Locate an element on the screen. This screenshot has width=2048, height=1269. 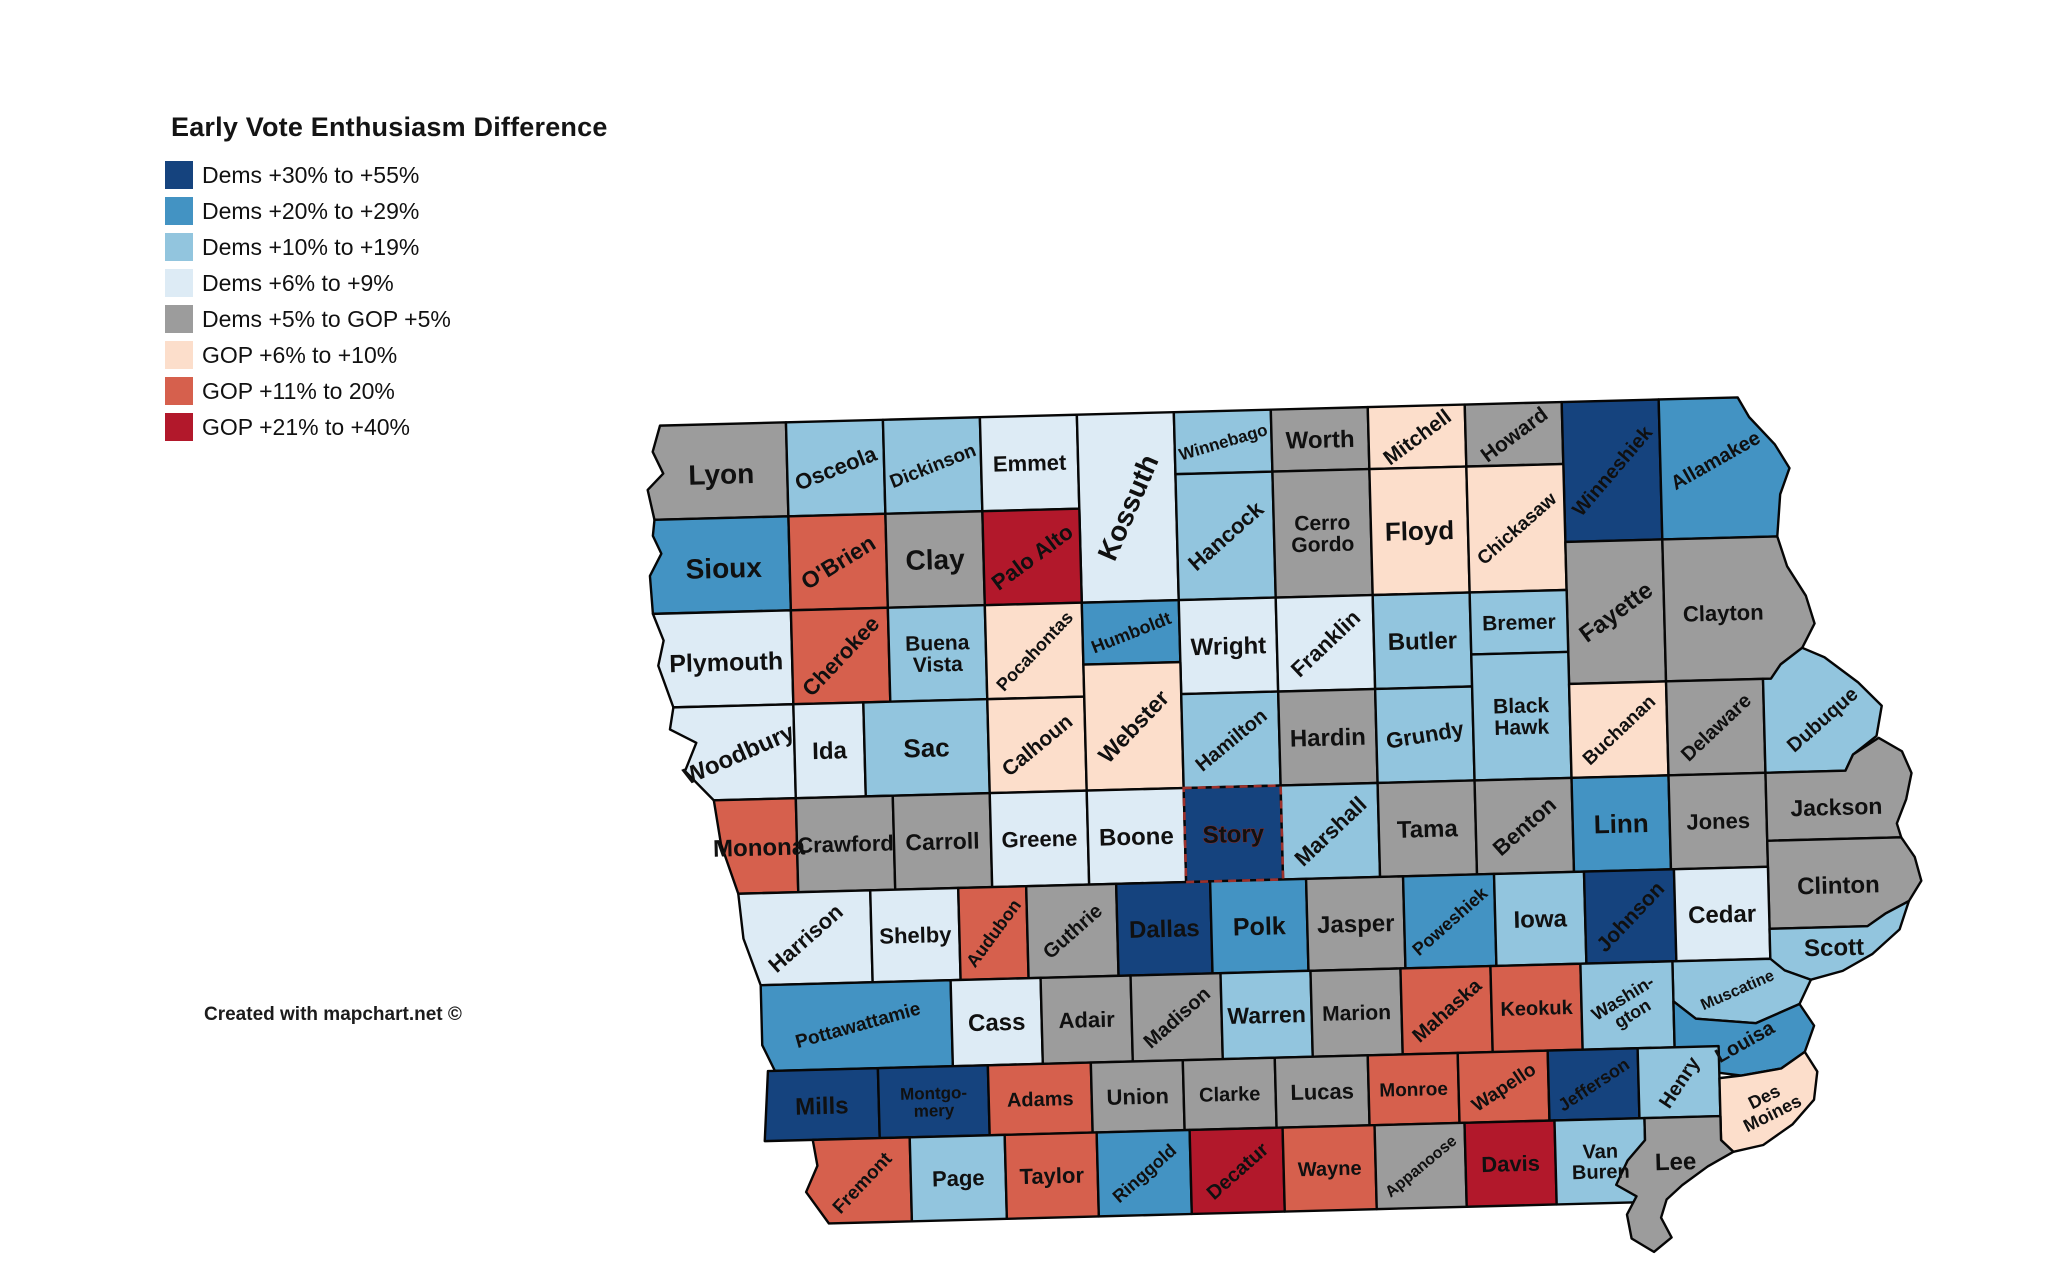
county-bremer is located at coordinates (1519, 622).